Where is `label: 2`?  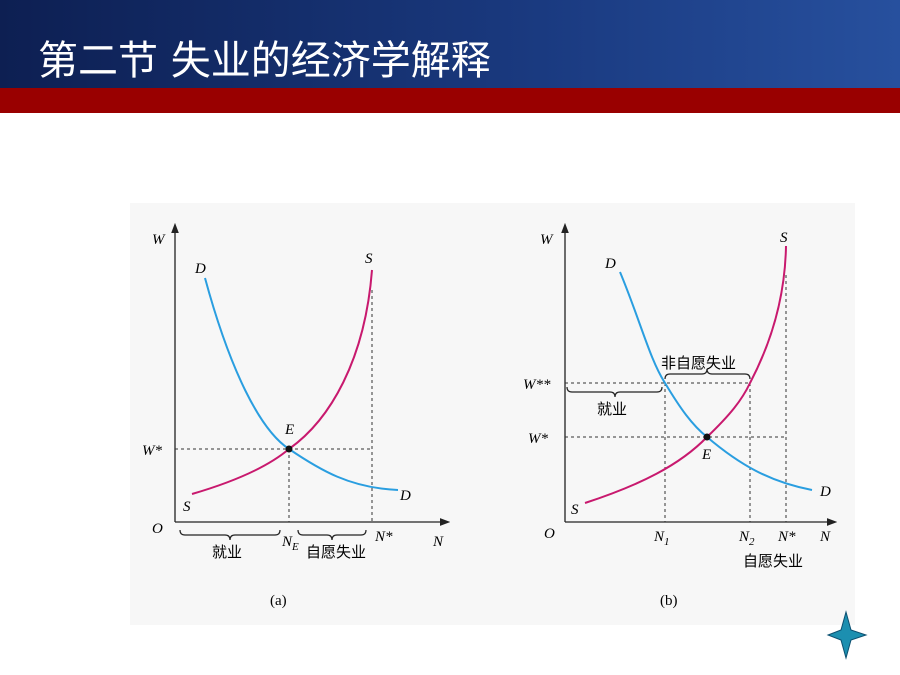 label: 2 is located at coordinates (752, 542).